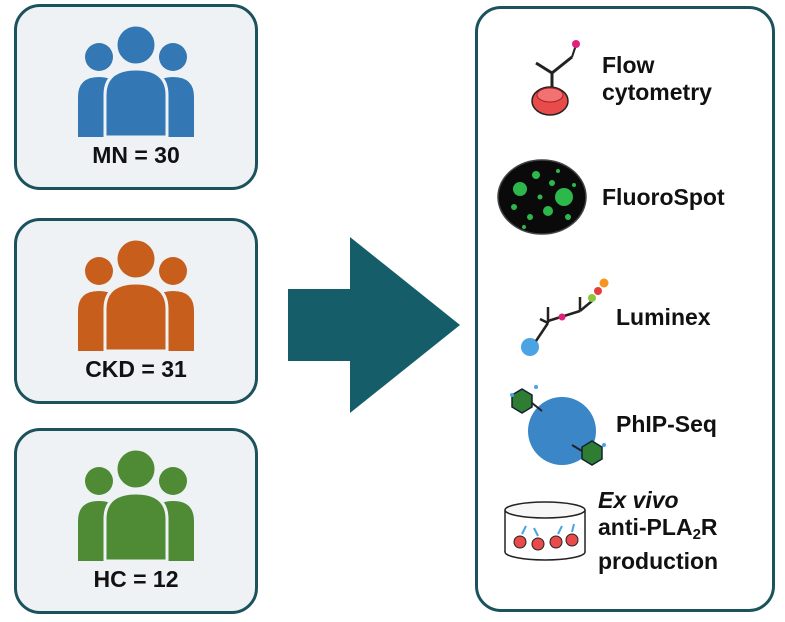 Image resolution: width=785 pixels, height=622 pixels. I want to click on fluorospot-well-icon, so click(542, 197).